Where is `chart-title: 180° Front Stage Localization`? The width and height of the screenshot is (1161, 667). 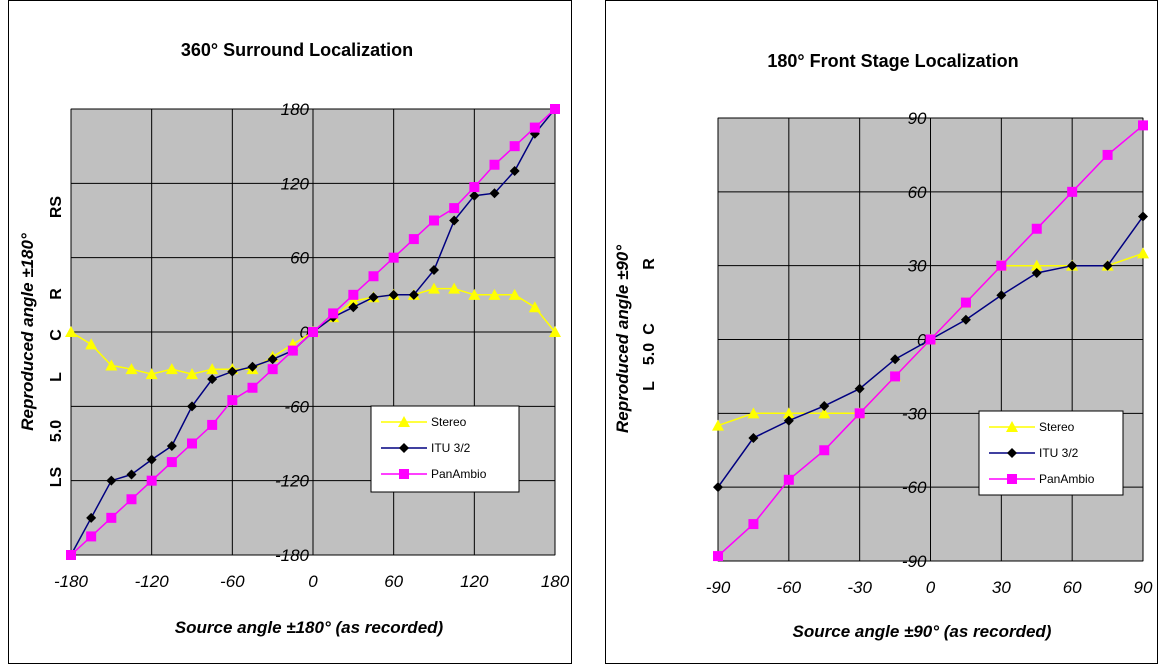
chart-title: 180° Front Stage Localization is located at coordinates (892, 61).